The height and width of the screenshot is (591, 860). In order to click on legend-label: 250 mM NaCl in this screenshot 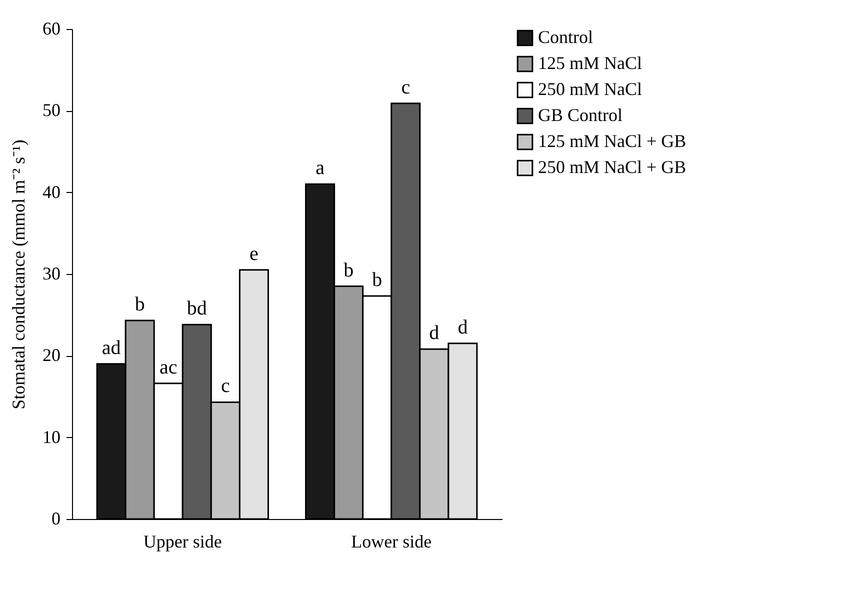, I will do `click(590, 89)`.